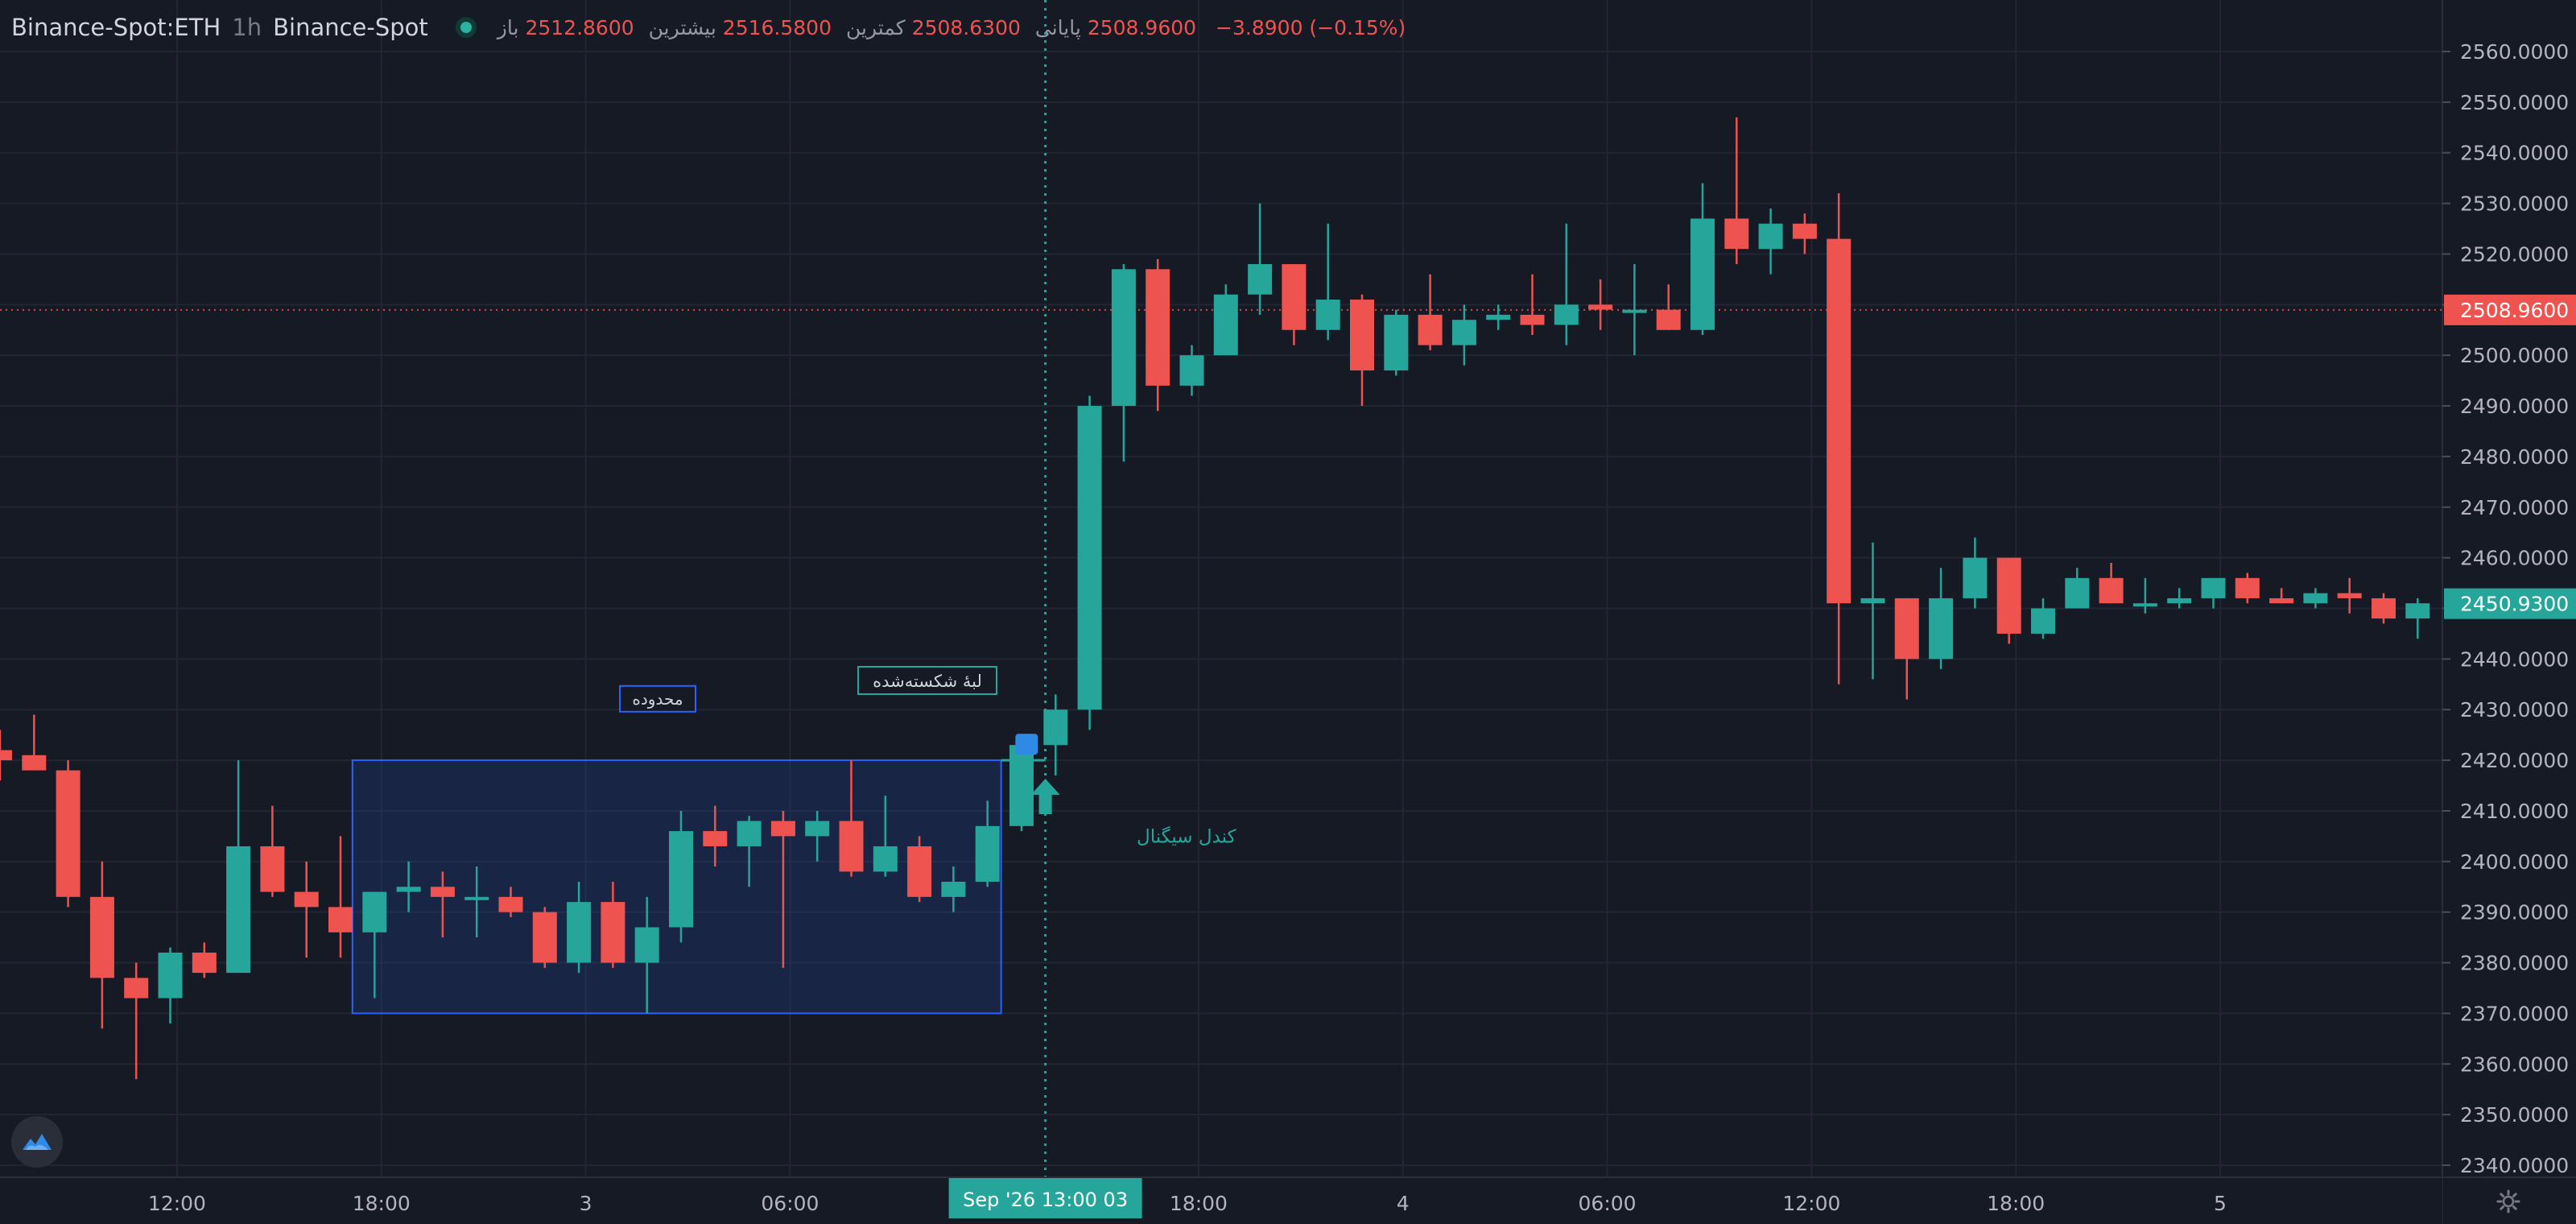  What do you see at coordinates (579, 27) in the screenshot?
I see `open-value: 2512.8600` at bounding box center [579, 27].